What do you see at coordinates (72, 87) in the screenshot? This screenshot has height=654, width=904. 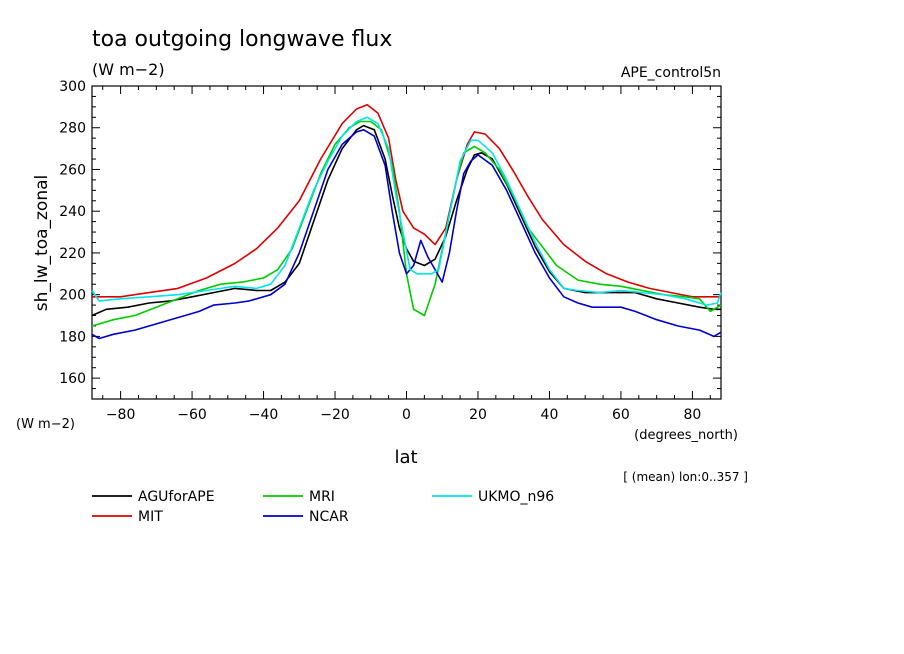 I see `y-tick-label: 300` at bounding box center [72, 87].